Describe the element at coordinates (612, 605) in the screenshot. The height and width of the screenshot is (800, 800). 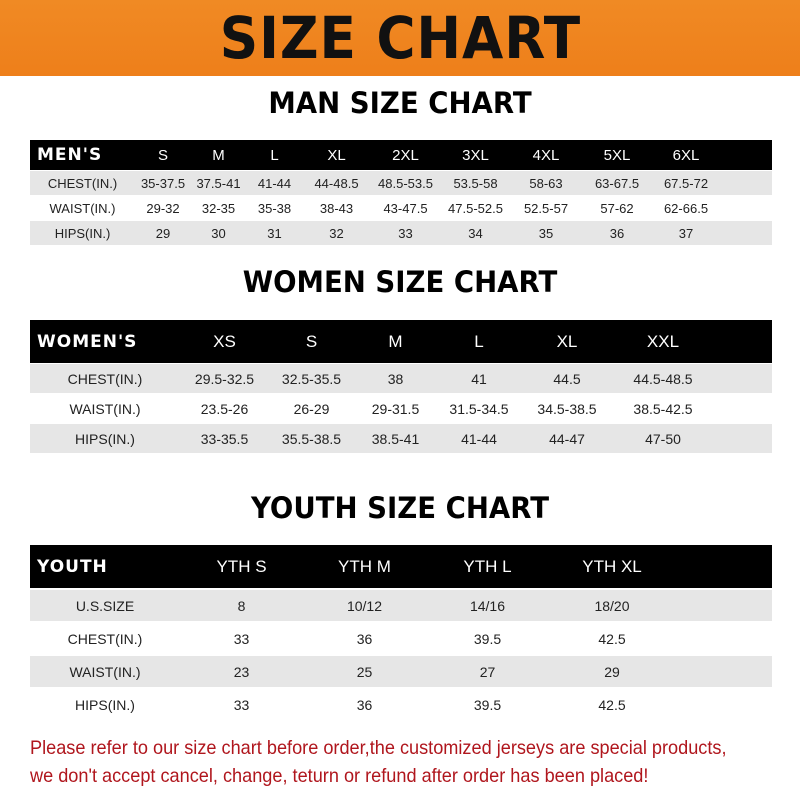
I see `size-cell: 18/20` at that location.